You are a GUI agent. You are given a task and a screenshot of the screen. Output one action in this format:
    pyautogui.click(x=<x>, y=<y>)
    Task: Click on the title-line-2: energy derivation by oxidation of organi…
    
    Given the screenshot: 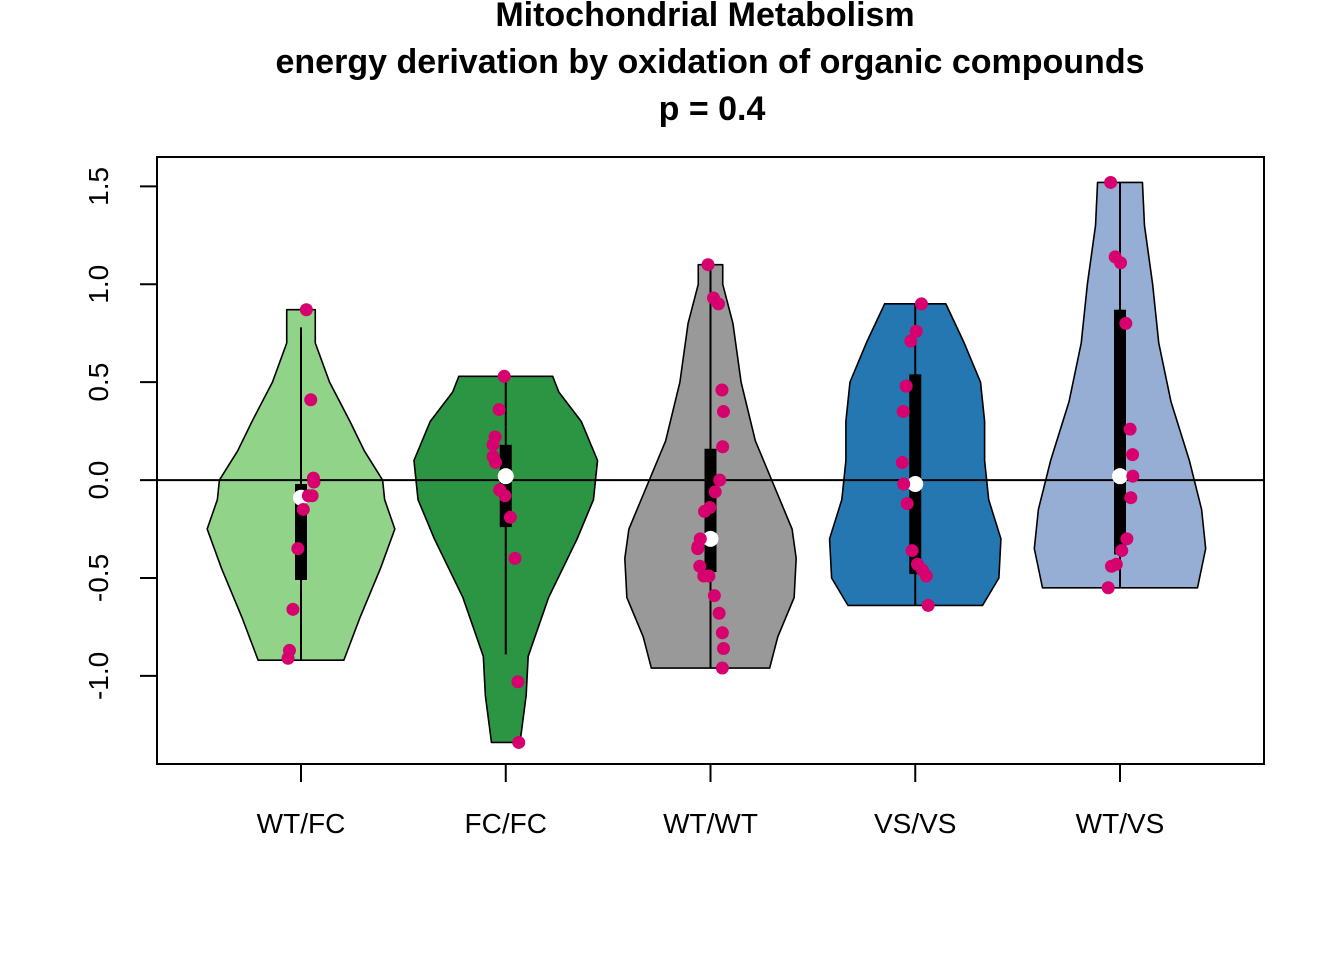 What is the action you would take?
    pyautogui.click(x=710, y=62)
    